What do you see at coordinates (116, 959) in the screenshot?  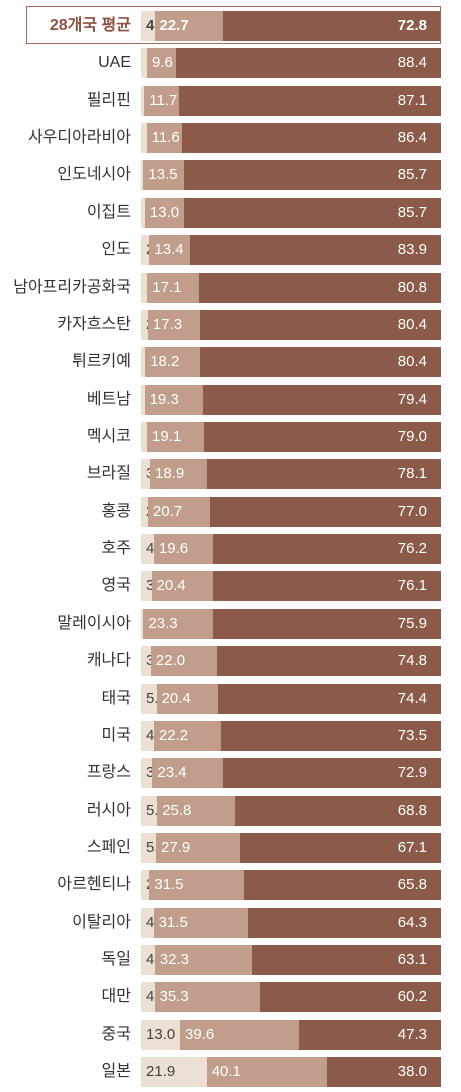 I see `category-label: 독일` at bounding box center [116, 959].